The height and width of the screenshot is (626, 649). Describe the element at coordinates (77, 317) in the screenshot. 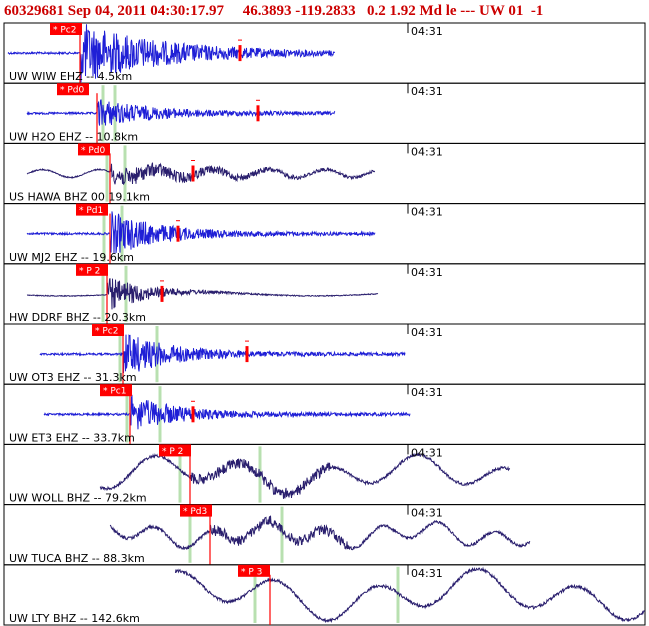

I see `station-label: HW DDRF BHZ -- 20.3km` at that location.